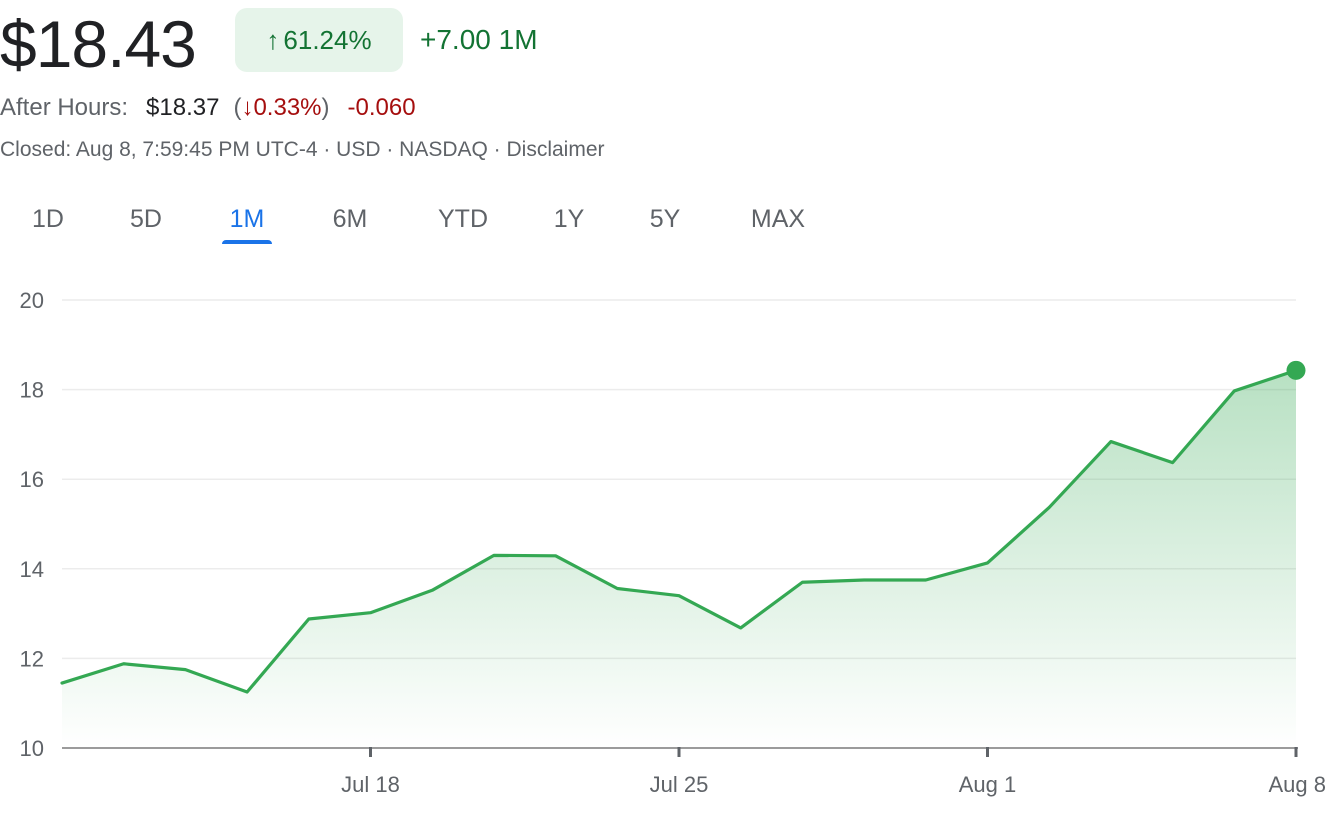  Describe the element at coordinates (183, 107) in the screenshot. I see `after-hours-price: $18.37` at that location.